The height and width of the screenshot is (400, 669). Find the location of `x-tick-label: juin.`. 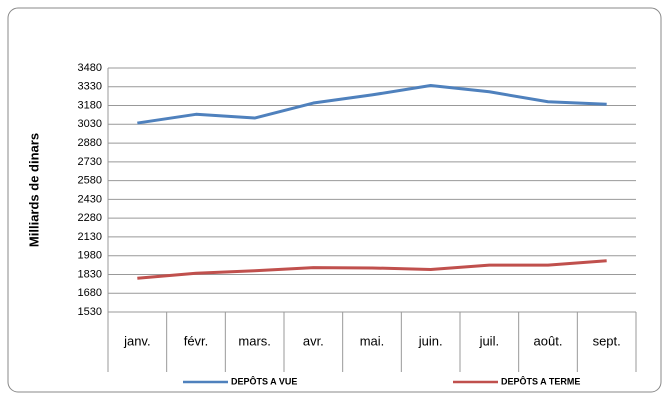

x-tick-label: juin. is located at coordinates (430, 340).